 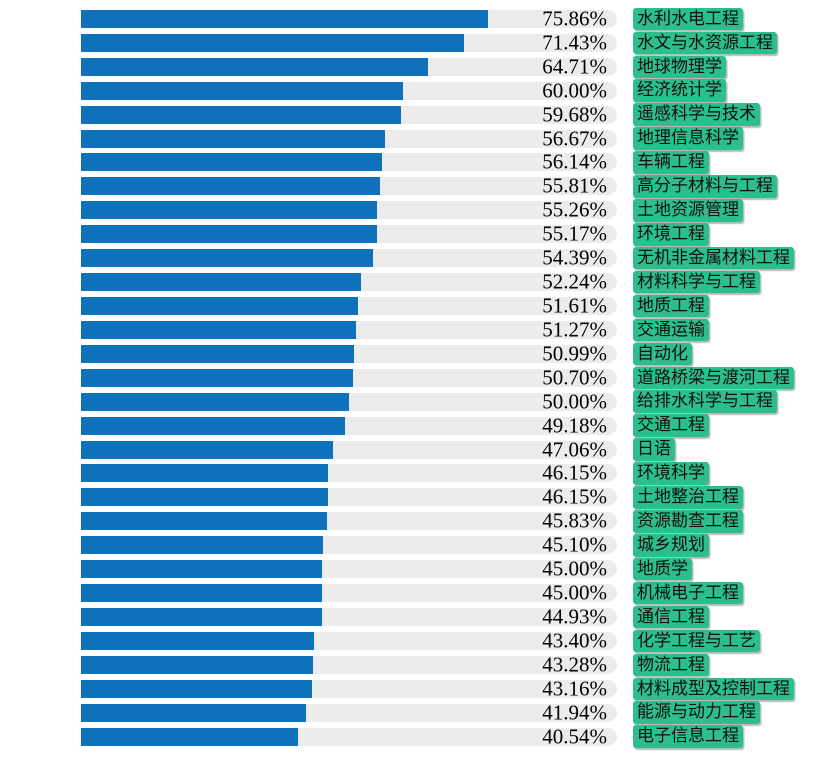 I want to click on category-label: 能源与动力工程, so click(x=696, y=712).